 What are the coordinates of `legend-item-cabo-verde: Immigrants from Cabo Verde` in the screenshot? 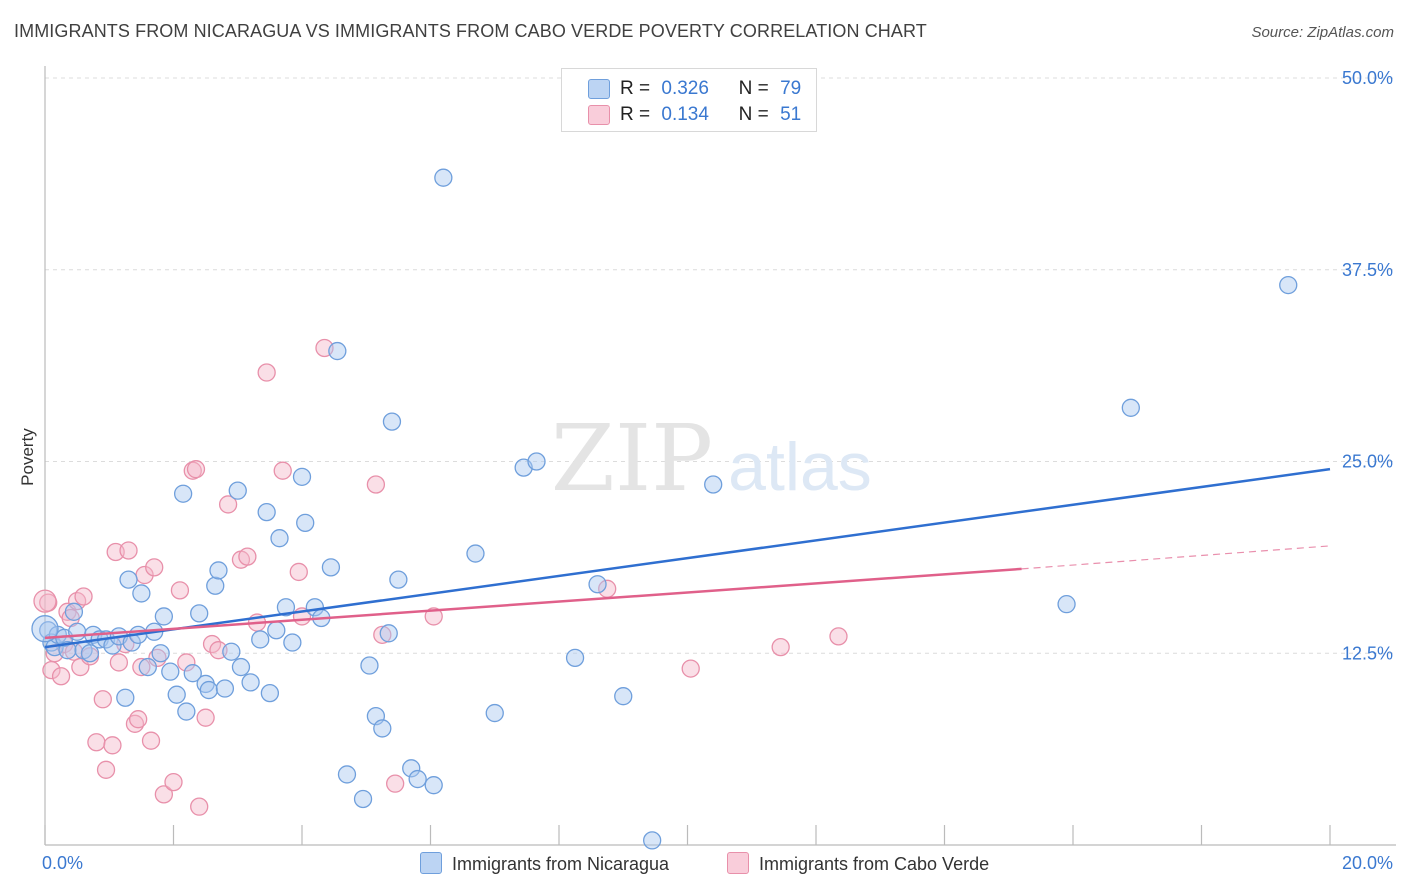 It's located at (858, 863).